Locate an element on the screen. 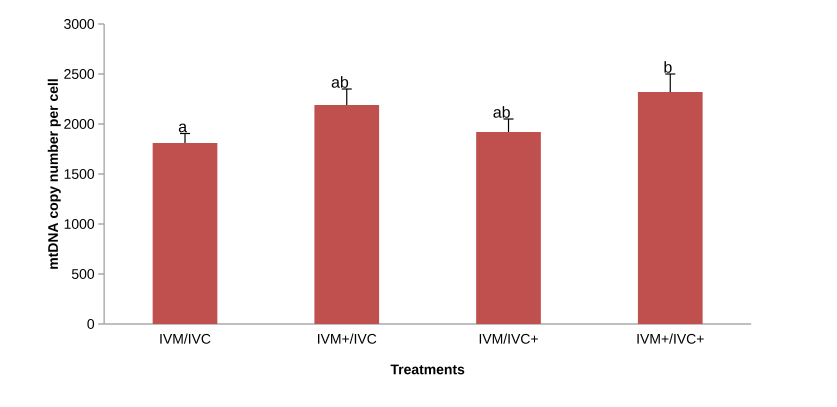 The height and width of the screenshot is (407, 837). y-tick-label: 1000 is located at coordinates (79, 224).